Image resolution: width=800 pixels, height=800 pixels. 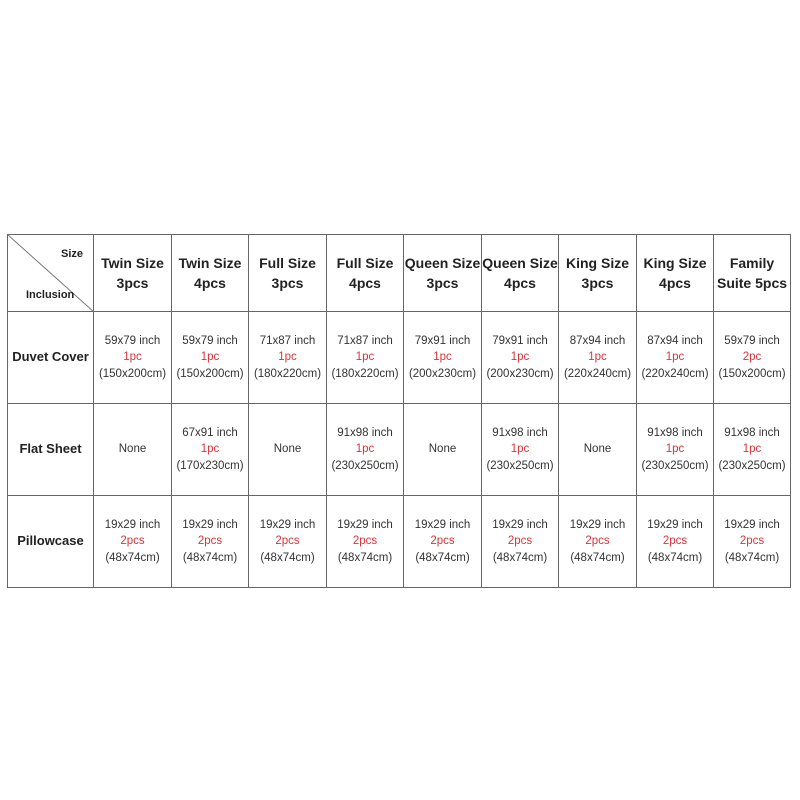 What do you see at coordinates (675, 273) in the screenshot?
I see `column-header: King Size 4pcs` at bounding box center [675, 273].